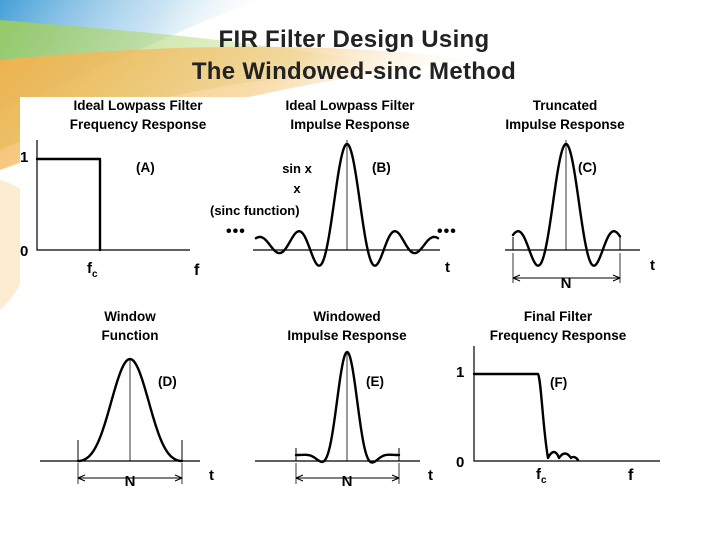  What do you see at coordinates (240, 108) in the screenshot?
I see `orange-swoosh` at bounding box center [240, 108].